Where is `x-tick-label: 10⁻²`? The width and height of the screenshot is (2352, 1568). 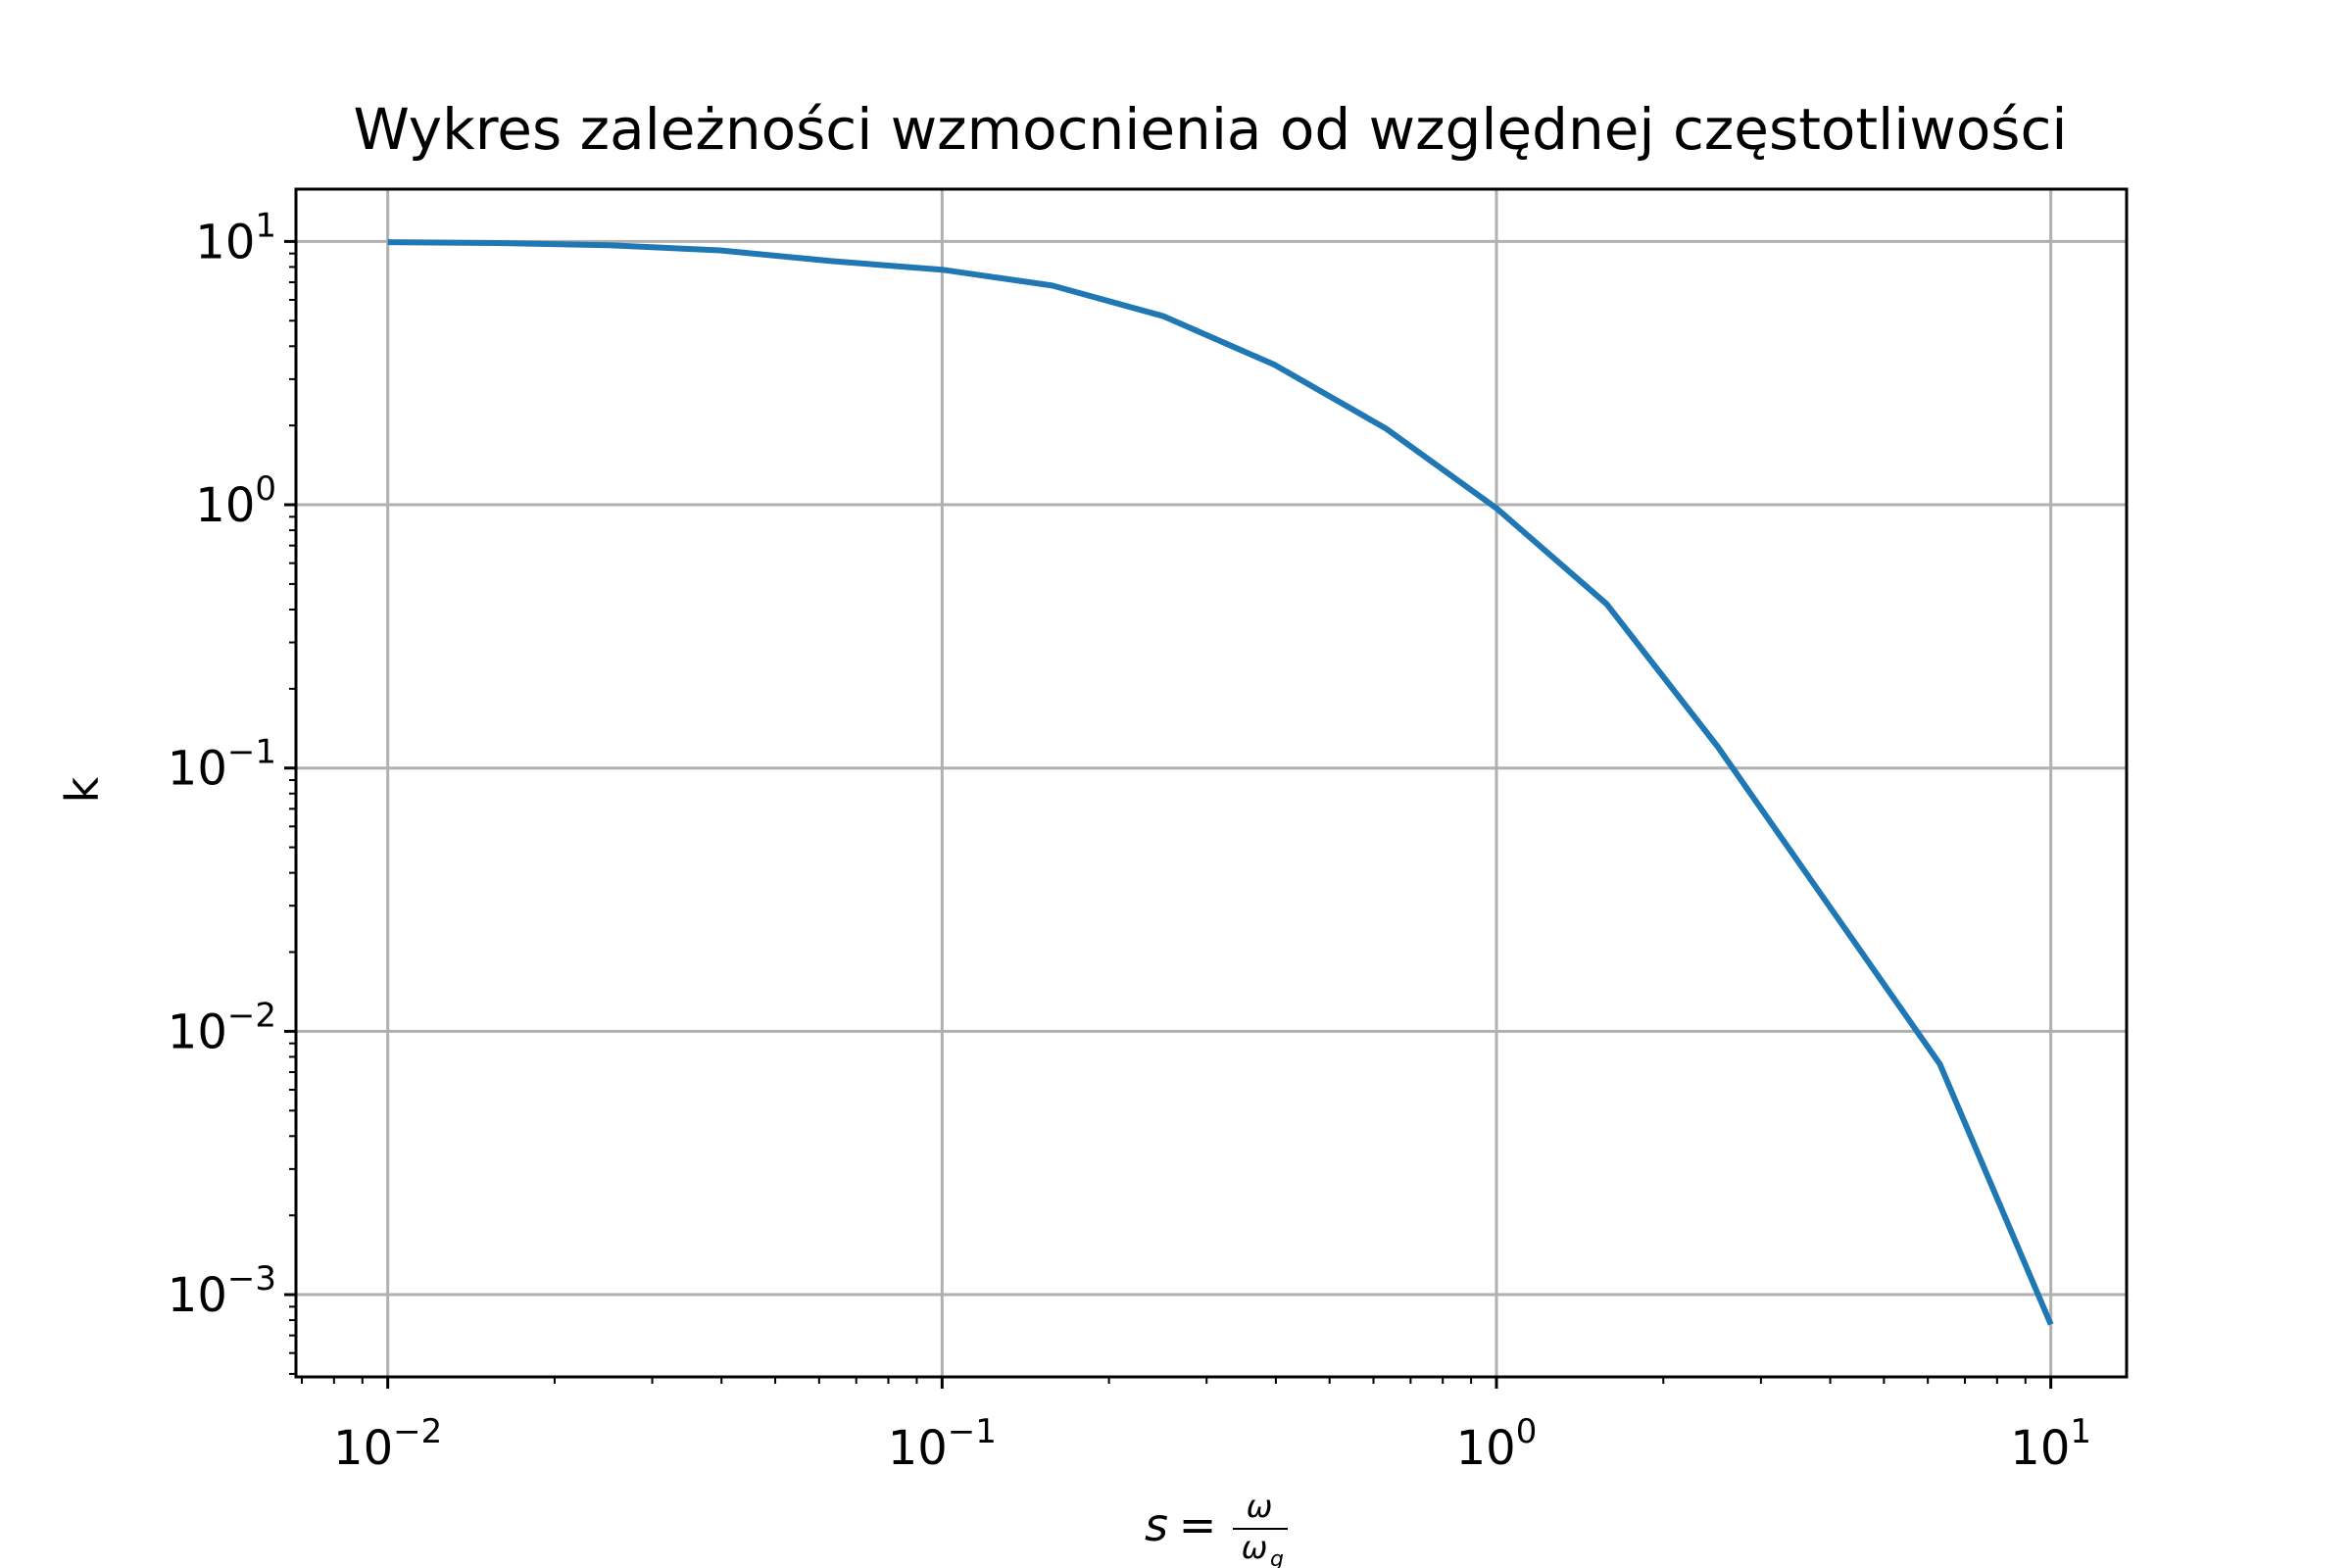 x-tick-label: 10⁻² is located at coordinates (387, 1444).